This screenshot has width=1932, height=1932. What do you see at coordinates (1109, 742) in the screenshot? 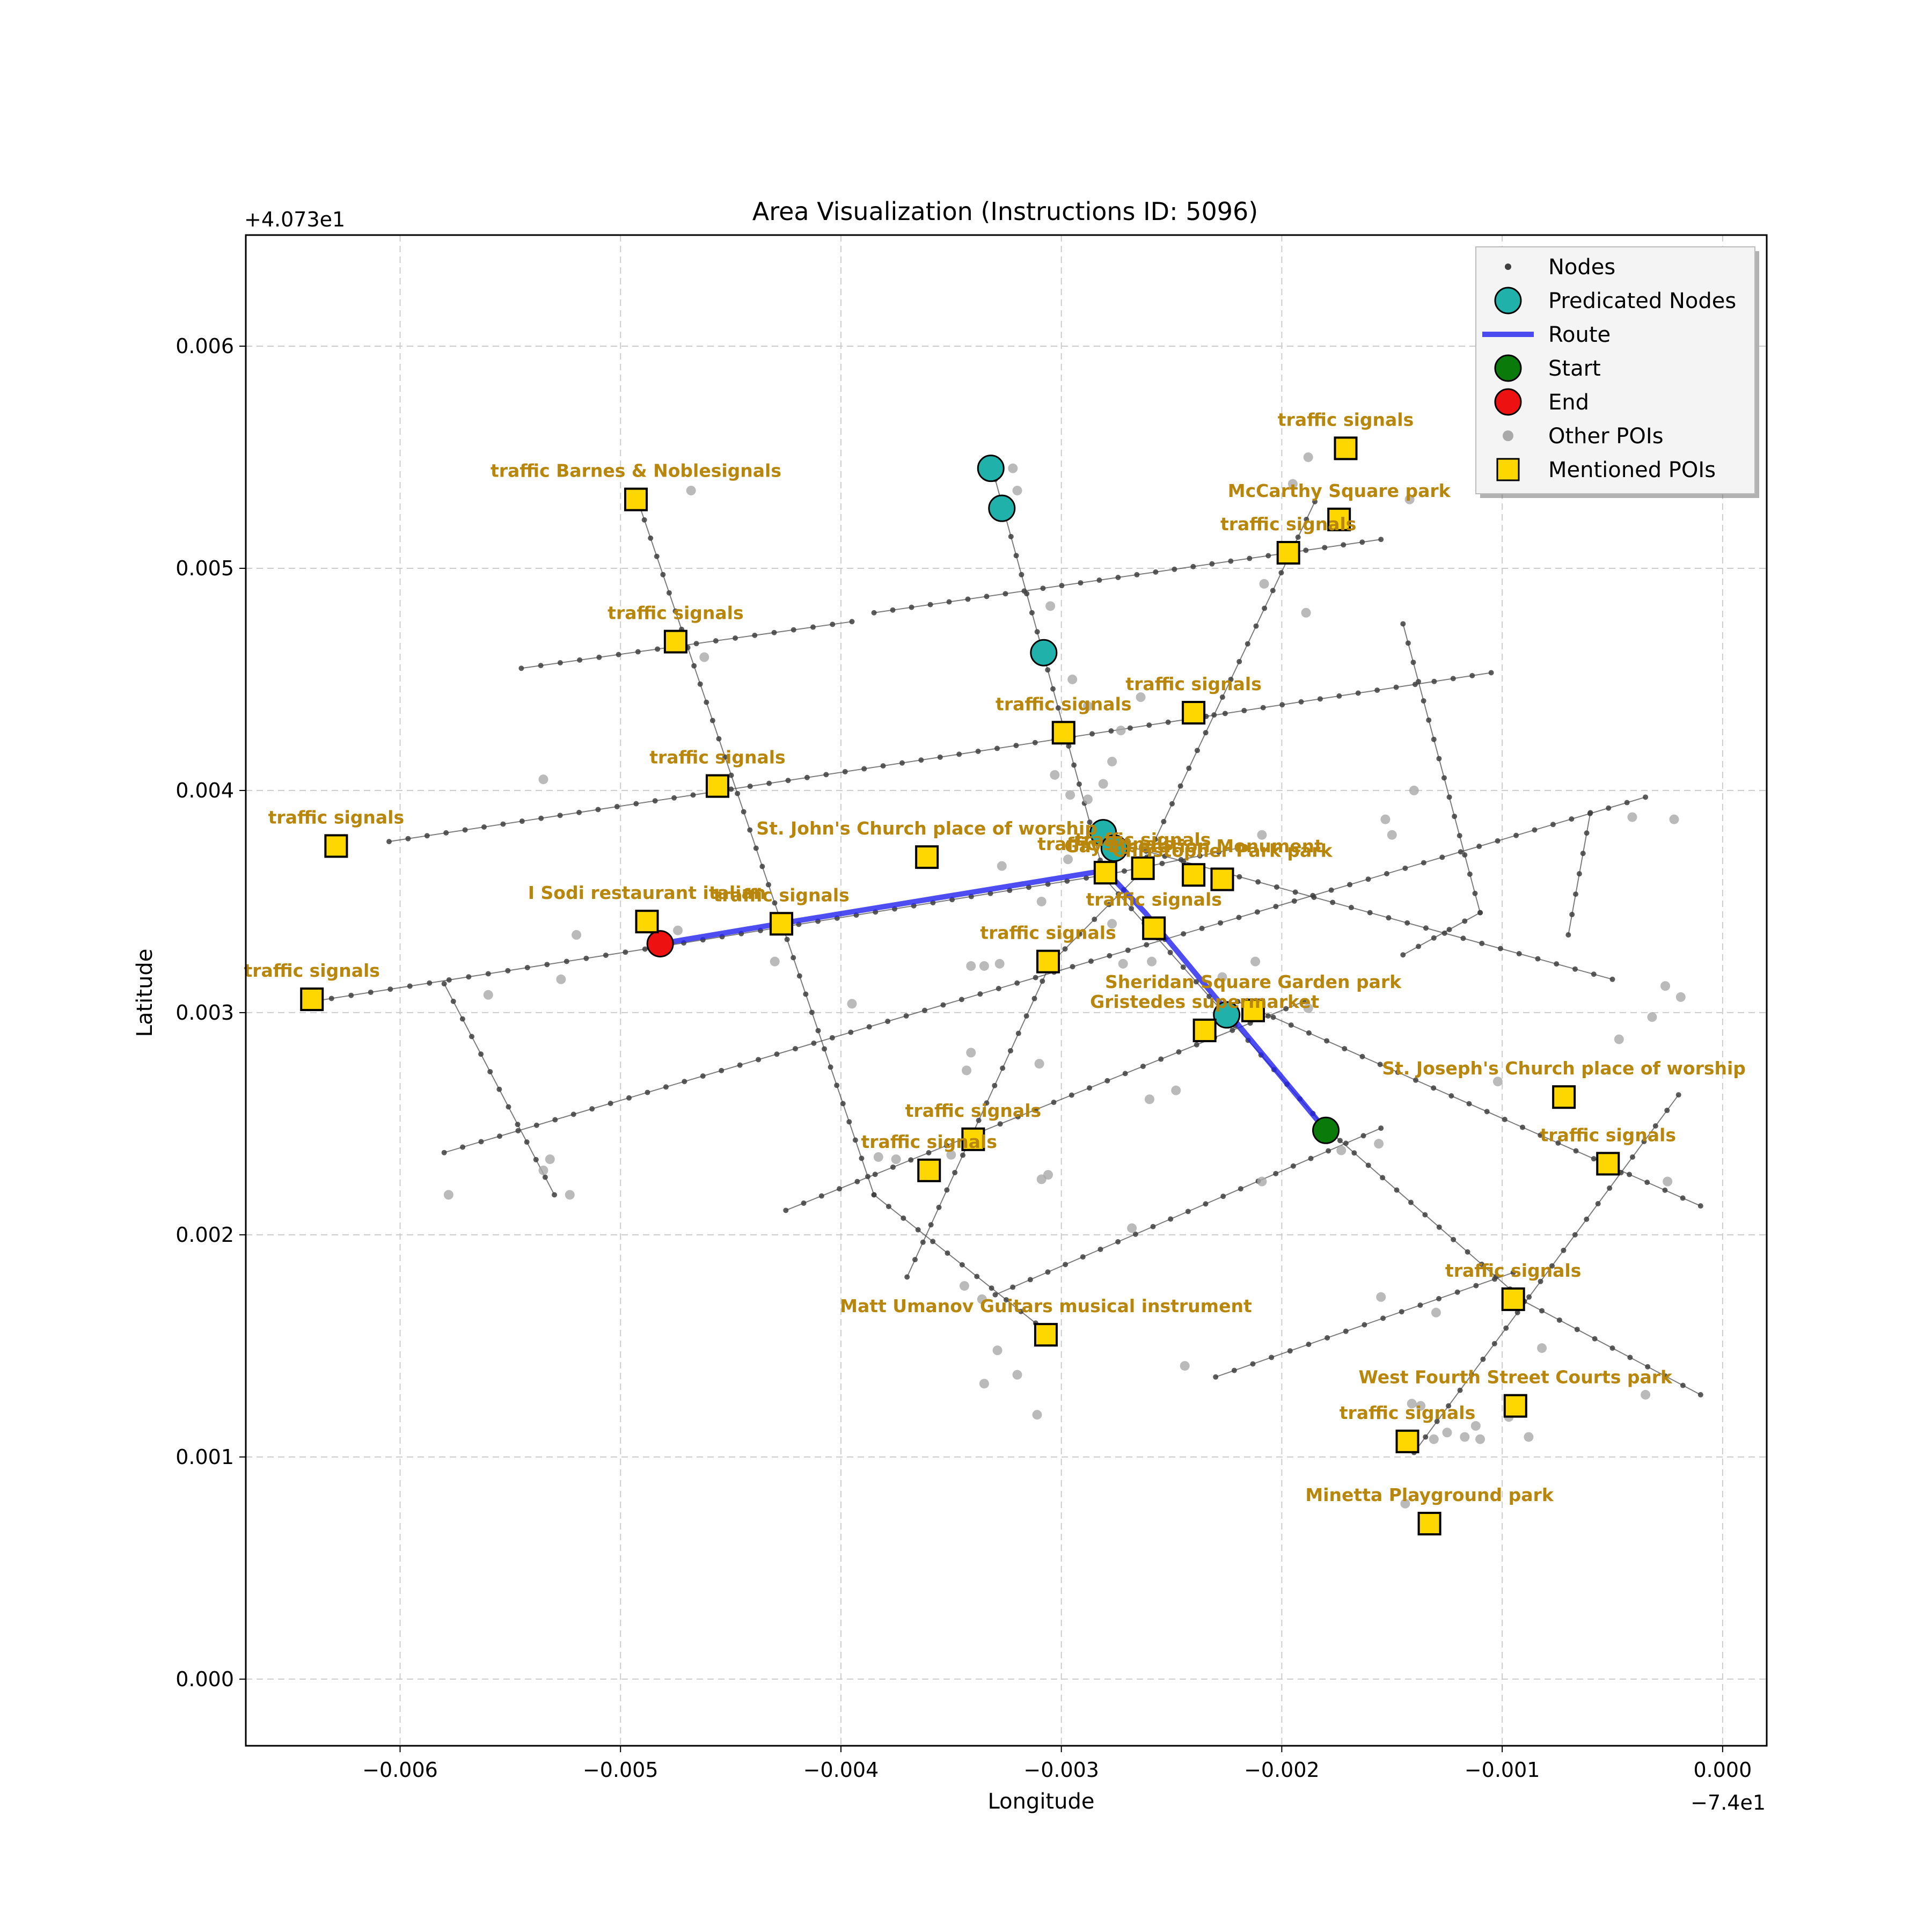
I see `predicated-nodes` at bounding box center [1109, 742].